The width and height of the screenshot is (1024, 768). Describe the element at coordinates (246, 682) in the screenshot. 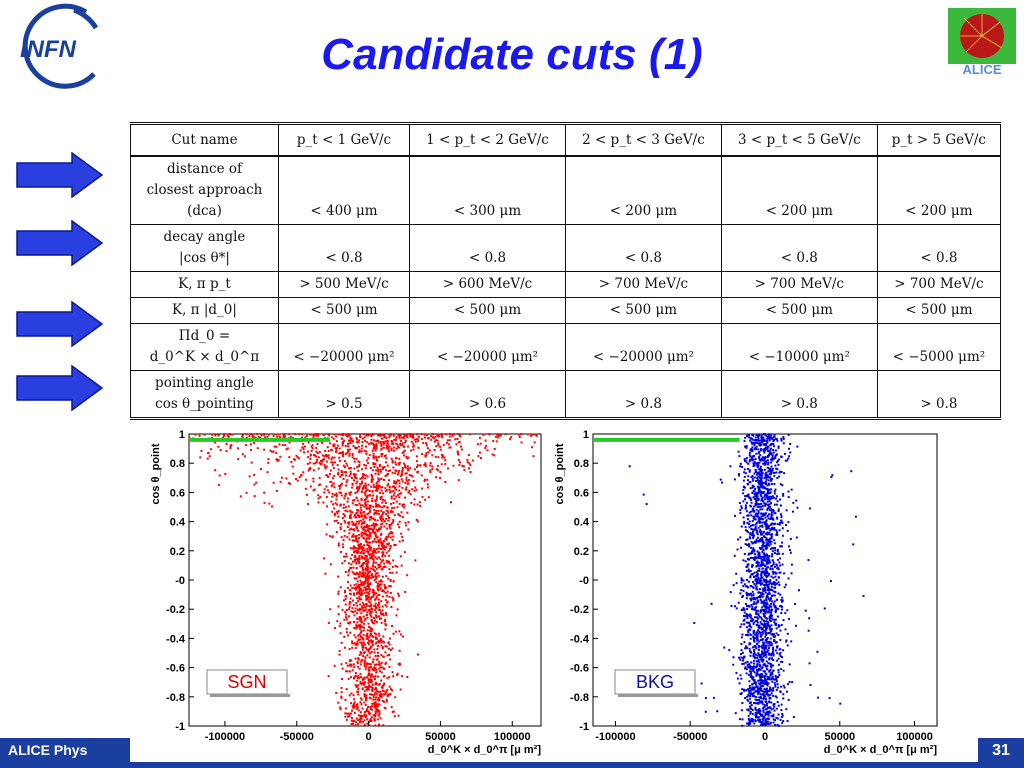

I see `sample-tag-label: SGN` at that location.